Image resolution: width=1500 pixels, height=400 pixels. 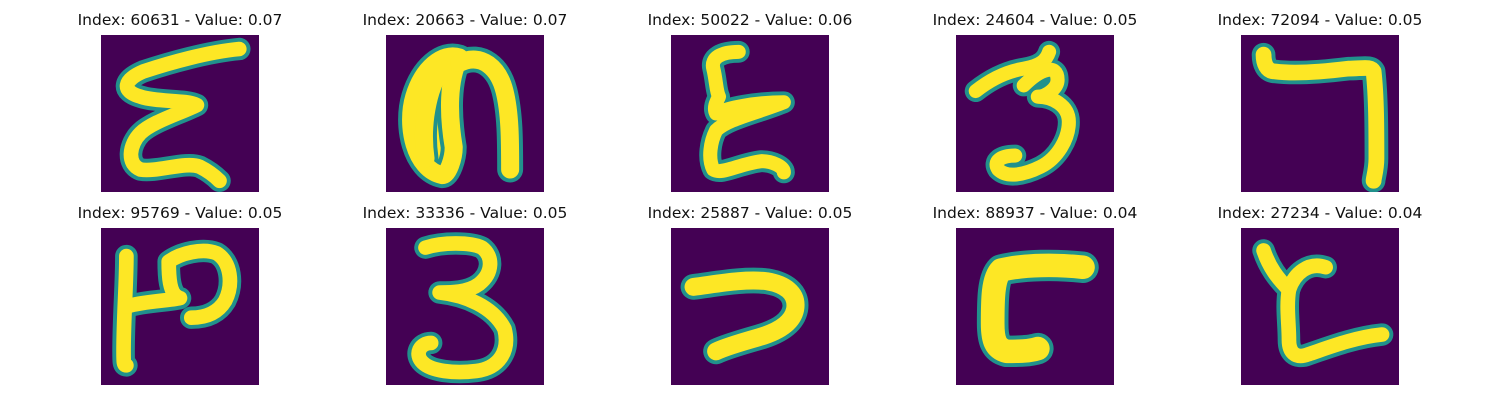 I want to click on image-panel: Index: 95769 - Value: 0.05, so click(x=180, y=294).